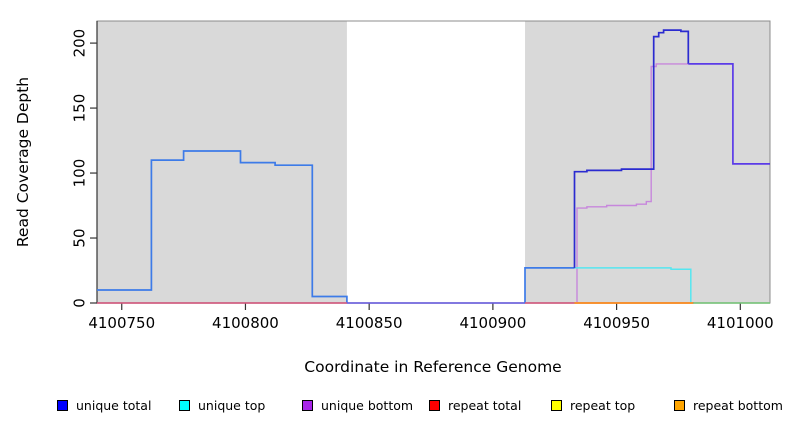  What do you see at coordinates (556, 405) in the screenshot?
I see `legend-swatch-repeat-top` at bounding box center [556, 405].